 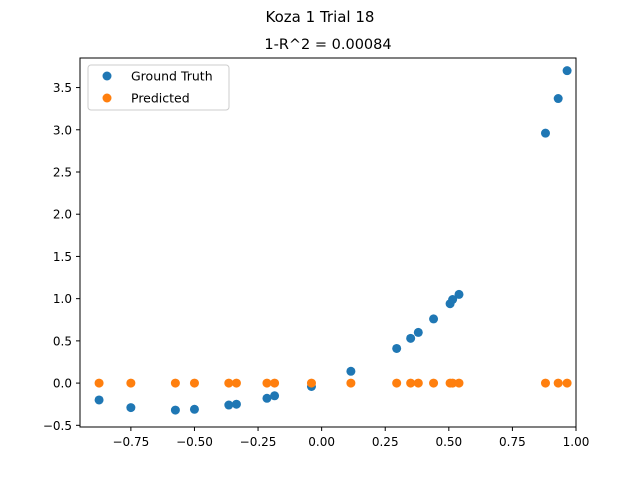 I want to click on y-tick-label: 2.5, so click(x=62, y=172).